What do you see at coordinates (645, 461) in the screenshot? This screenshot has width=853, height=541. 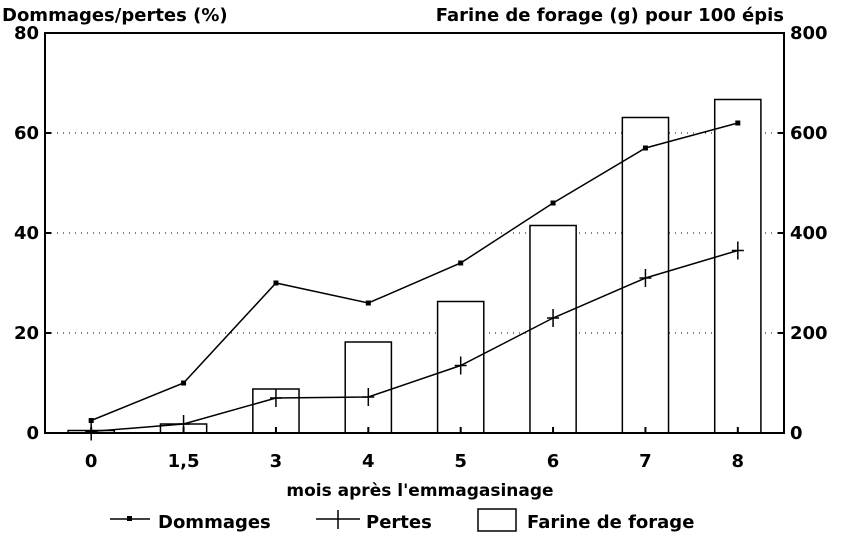 I see `x-tick-label: 7` at bounding box center [645, 461].